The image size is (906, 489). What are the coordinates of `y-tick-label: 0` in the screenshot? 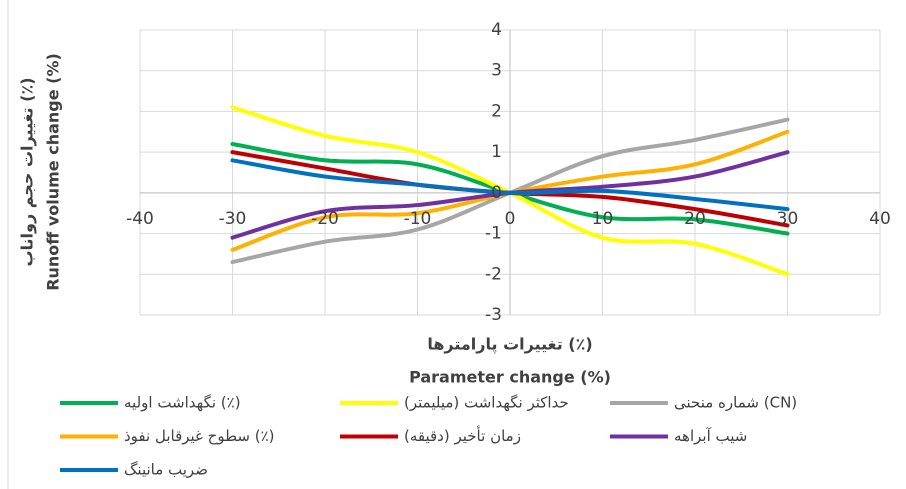 It's located at (496, 193).